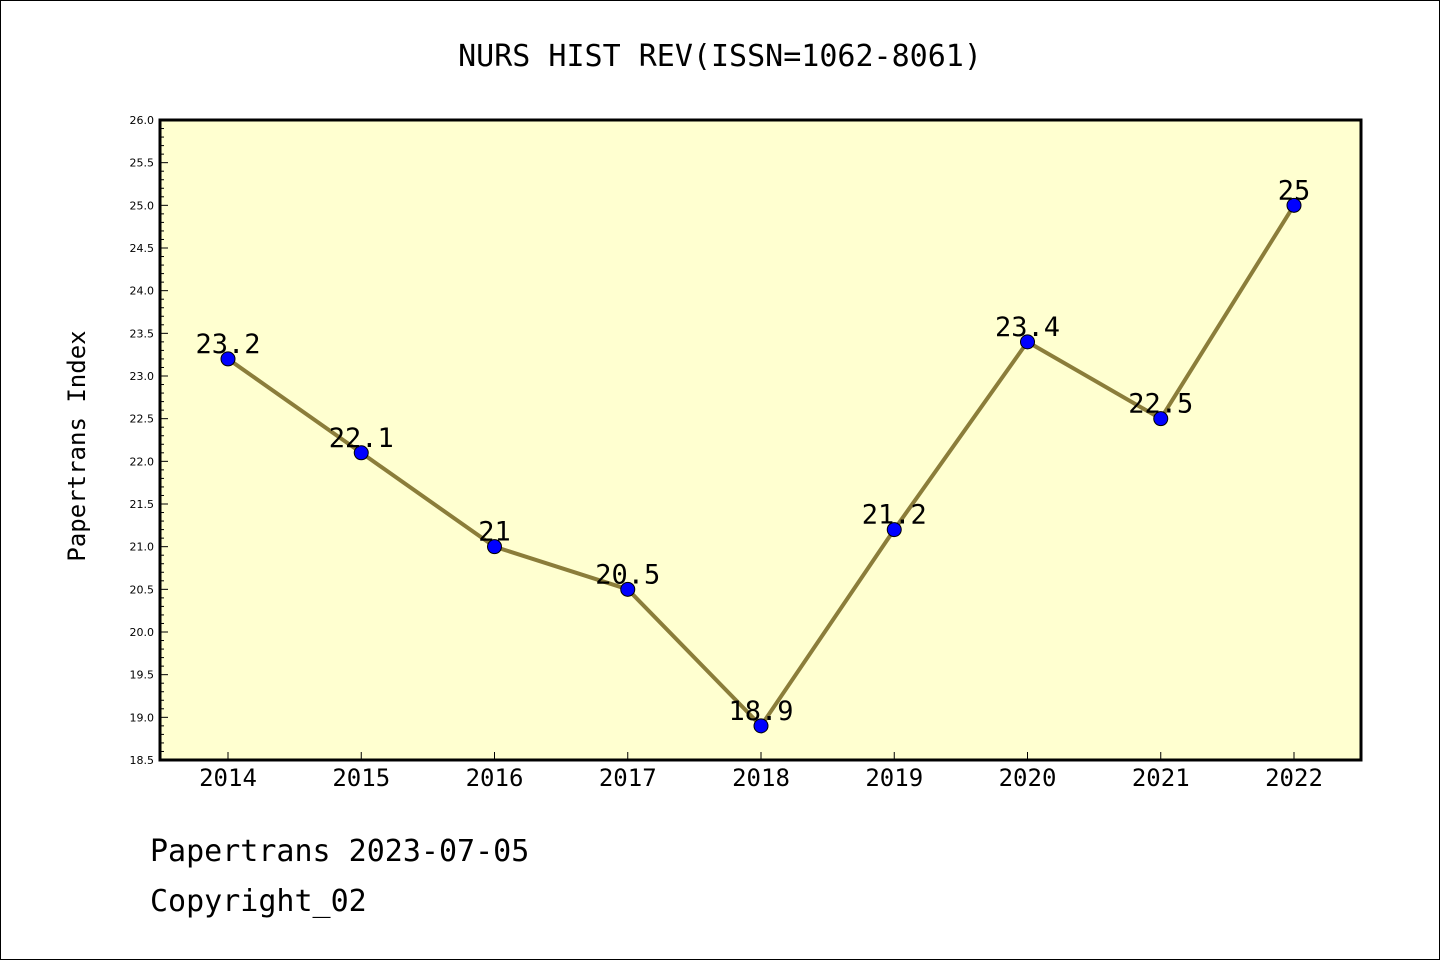 This screenshot has width=1440, height=960. Describe the element at coordinates (142, 120) in the screenshot. I see `y-tick-label: 26.0` at that location.